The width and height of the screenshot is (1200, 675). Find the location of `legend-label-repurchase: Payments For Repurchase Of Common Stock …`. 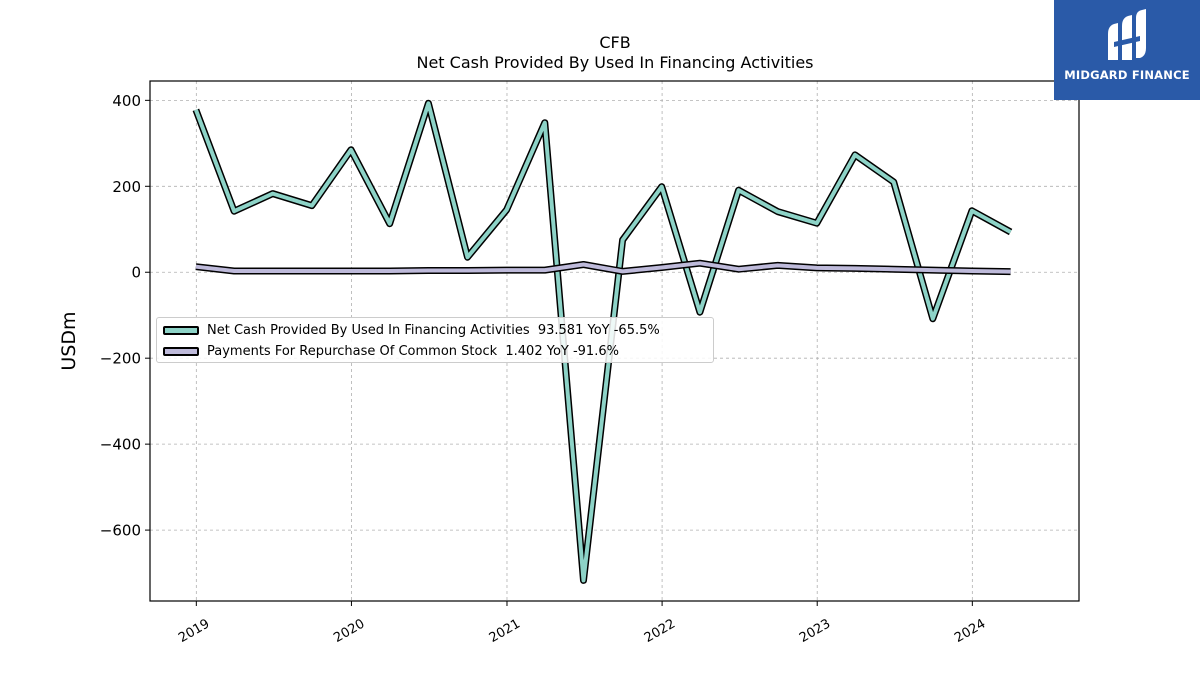

legend-label-repurchase: Payments For Repurchase Of Common Stock … is located at coordinates (413, 351).